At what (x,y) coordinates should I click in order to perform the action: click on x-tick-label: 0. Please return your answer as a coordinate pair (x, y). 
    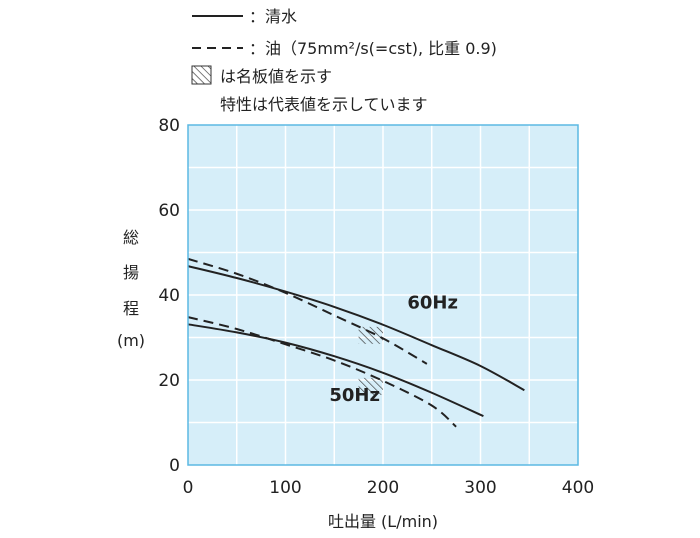
    Looking at the image, I should click on (188, 488).